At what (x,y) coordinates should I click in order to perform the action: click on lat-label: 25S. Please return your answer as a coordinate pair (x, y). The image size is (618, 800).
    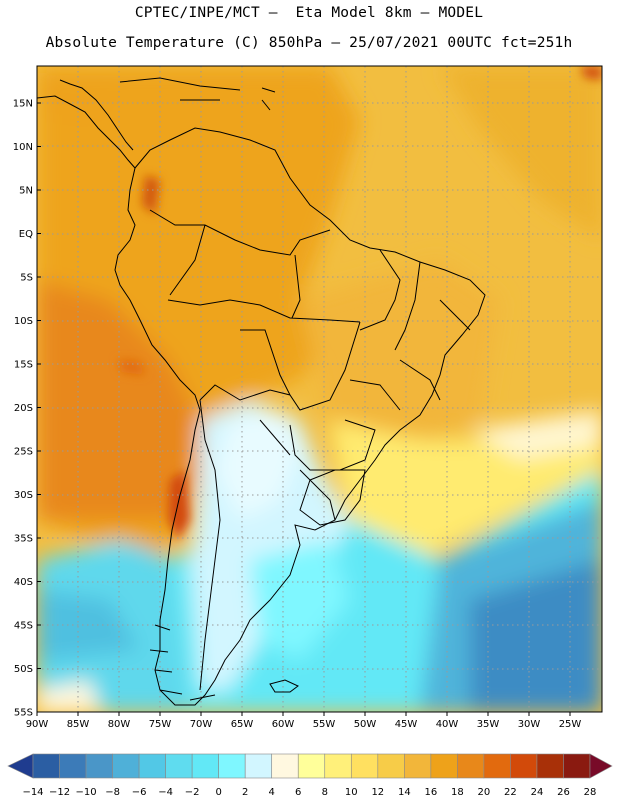
    Looking at the image, I should click on (23, 452).